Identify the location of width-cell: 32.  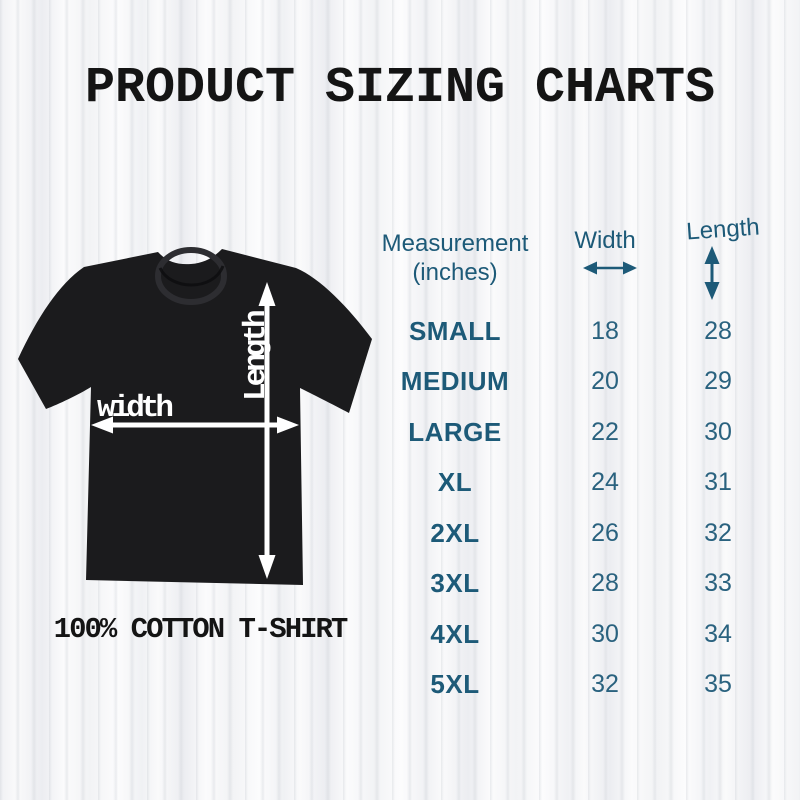
(605, 684).